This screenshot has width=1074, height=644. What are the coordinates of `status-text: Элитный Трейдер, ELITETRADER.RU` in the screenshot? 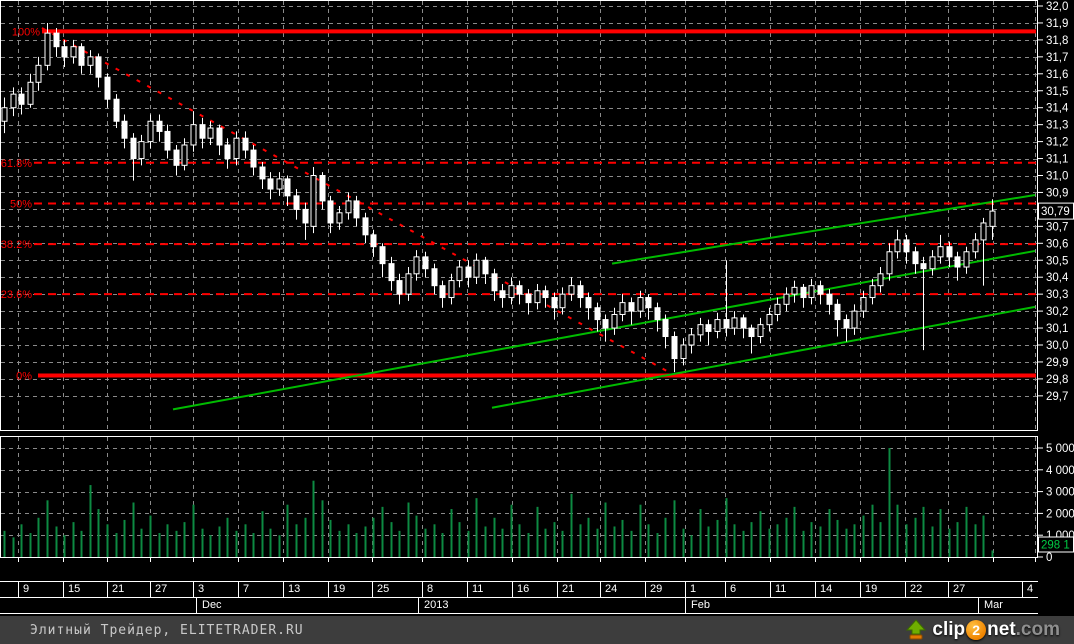 It's located at (167, 630).